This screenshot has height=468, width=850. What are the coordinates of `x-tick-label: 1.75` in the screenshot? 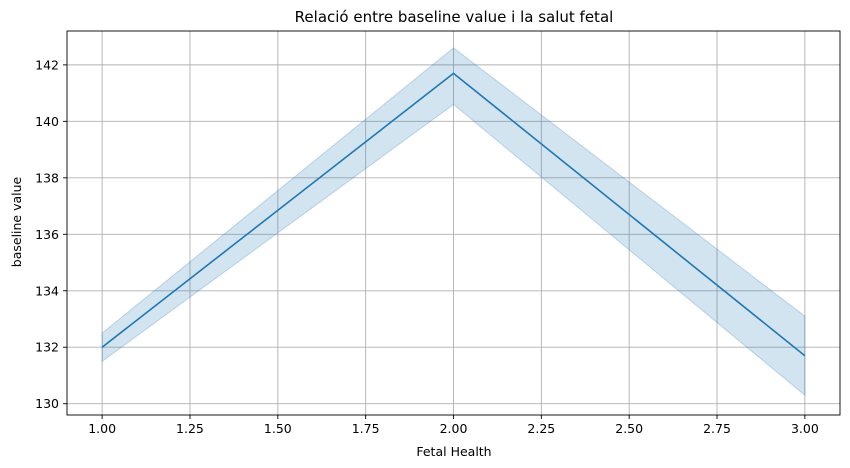 It's located at (366, 428).